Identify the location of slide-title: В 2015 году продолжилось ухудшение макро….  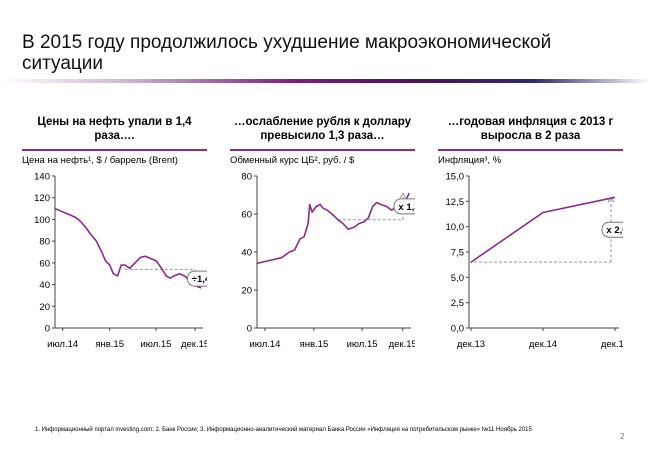
(287, 53).